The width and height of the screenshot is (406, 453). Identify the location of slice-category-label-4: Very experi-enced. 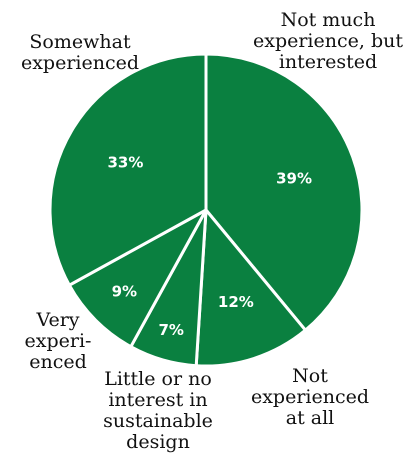
(58, 341).